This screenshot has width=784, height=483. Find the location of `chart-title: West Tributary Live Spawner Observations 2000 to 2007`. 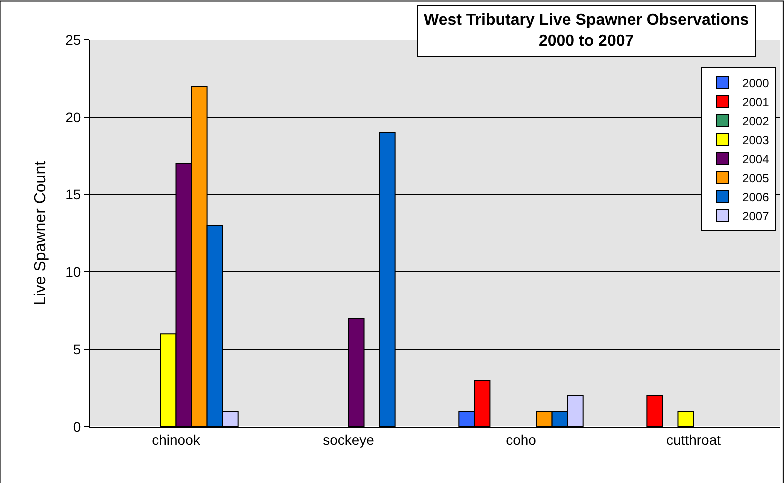

chart-title: West Tributary Live Spawner Observations 2000 to 2007 is located at coordinates (587, 31).